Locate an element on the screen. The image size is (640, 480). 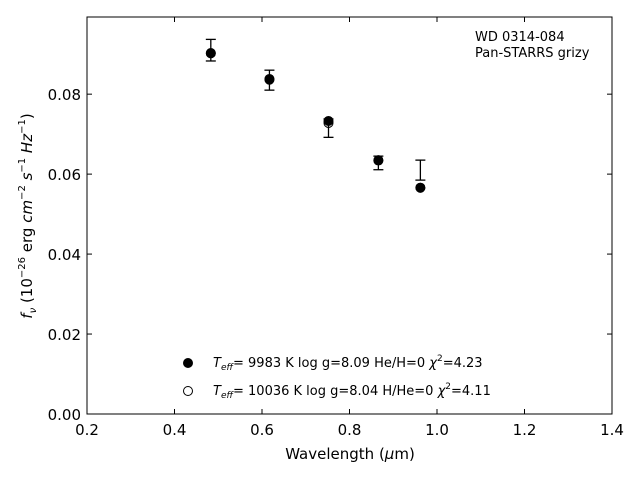
x-tick-label: 1.4 is located at coordinates (612, 430).